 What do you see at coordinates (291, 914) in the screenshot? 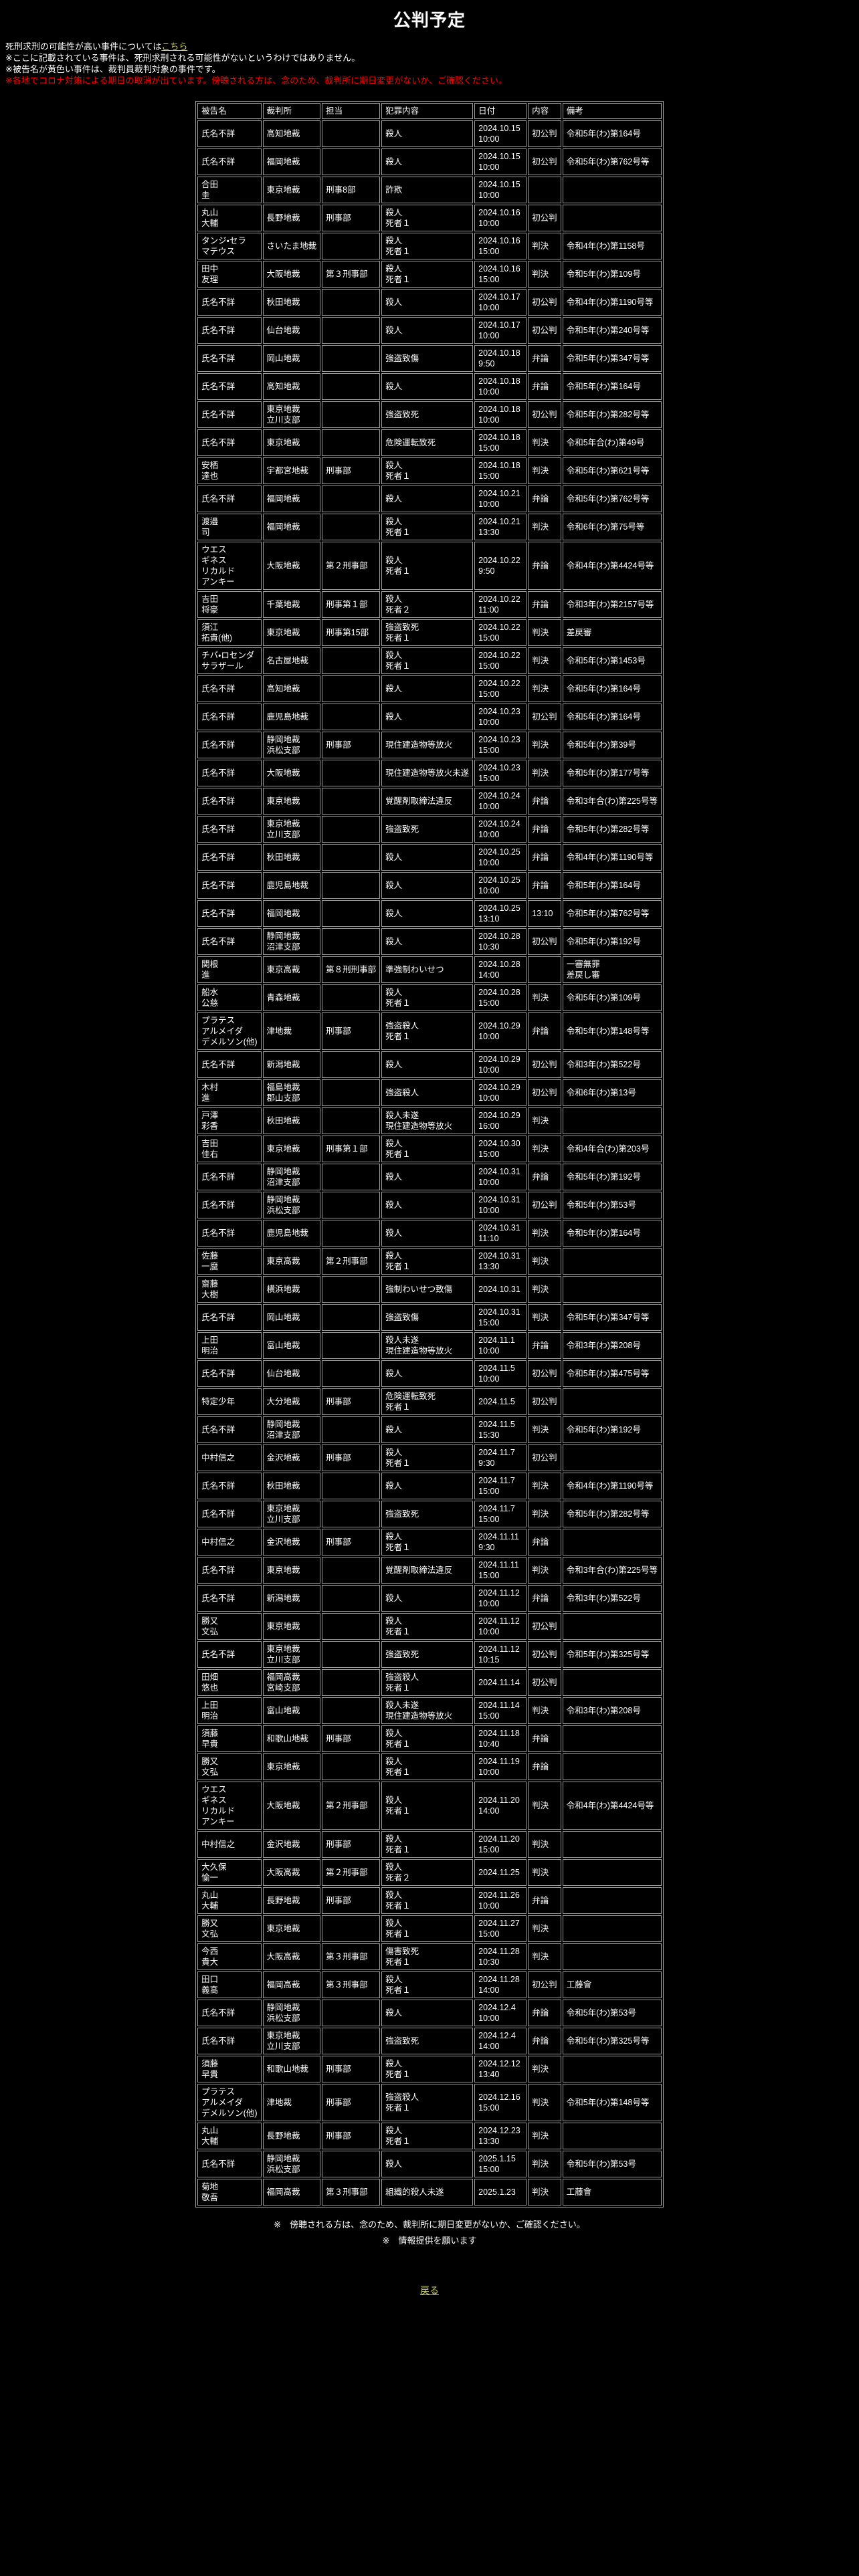
I see `court-cell: 福岡地裁` at bounding box center [291, 914].